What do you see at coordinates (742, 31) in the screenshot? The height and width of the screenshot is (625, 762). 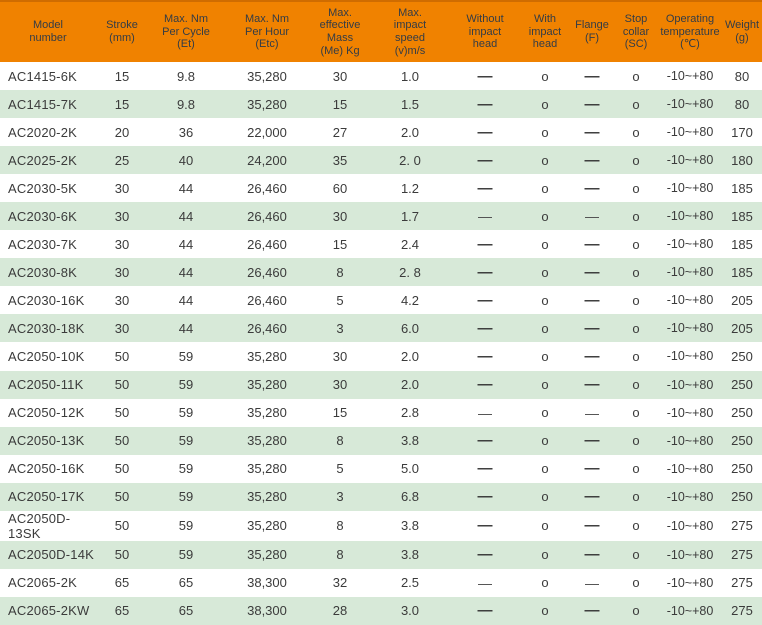 I see `column-header-weight: Weight (g)` at bounding box center [742, 31].